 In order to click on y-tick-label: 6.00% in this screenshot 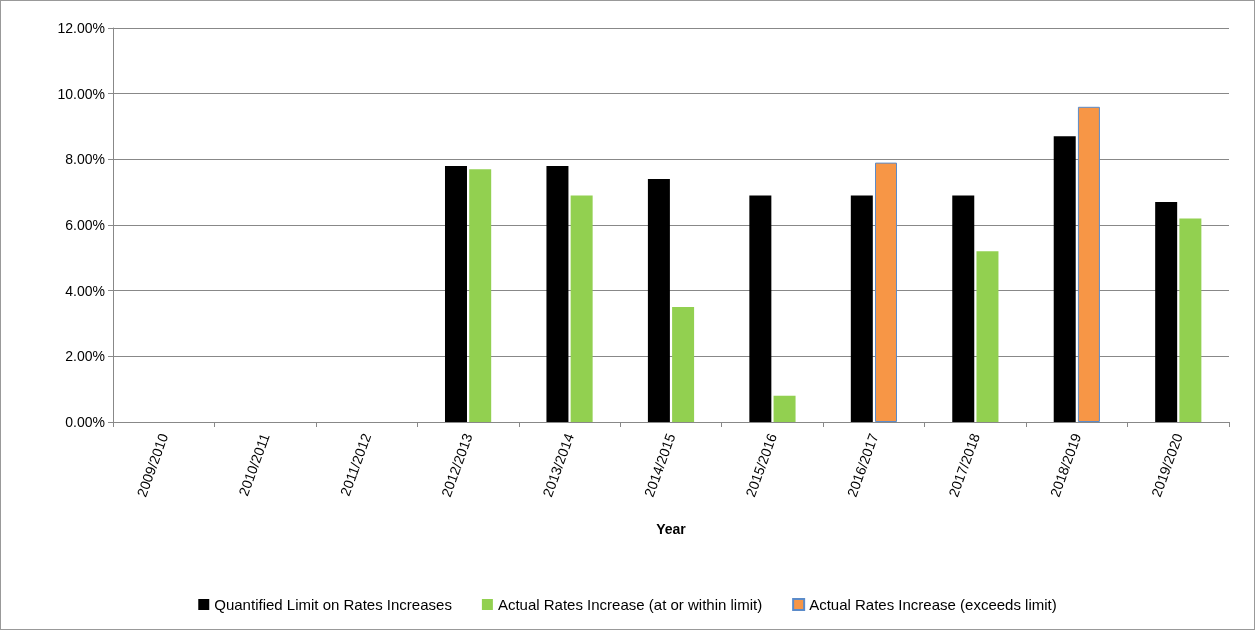, I will do `click(85, 225)`.